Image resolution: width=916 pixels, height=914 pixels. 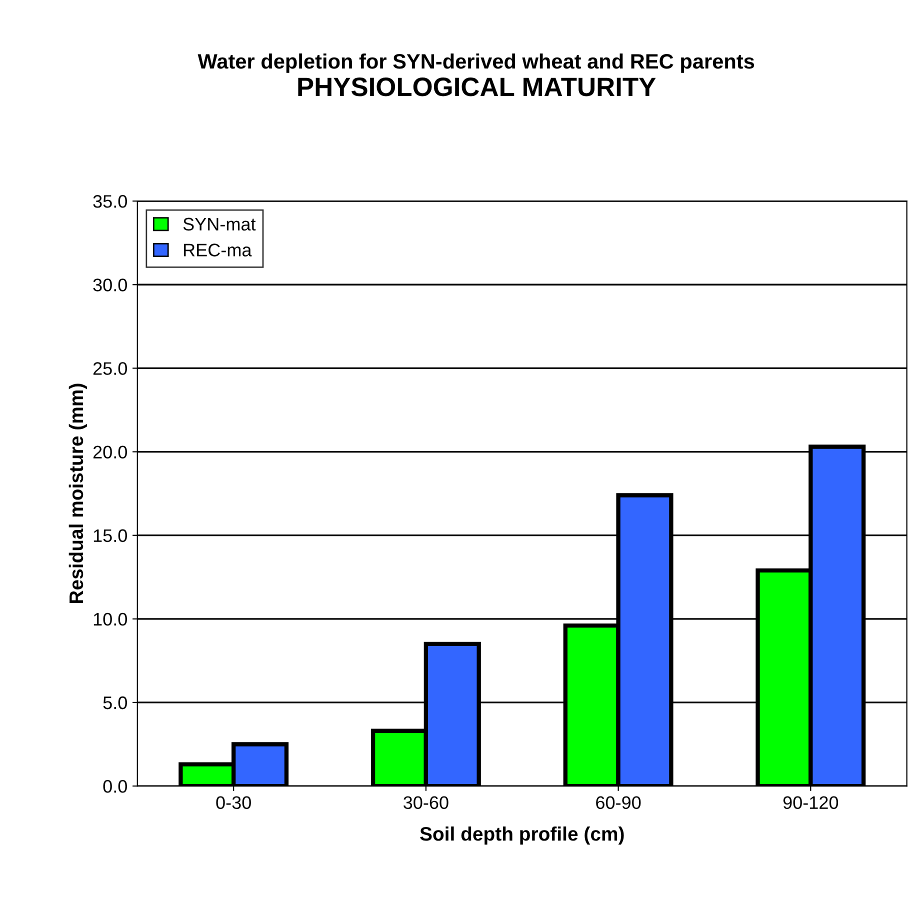 I want to click on y-tick-label: 0.0, so click(x=115, y=786).